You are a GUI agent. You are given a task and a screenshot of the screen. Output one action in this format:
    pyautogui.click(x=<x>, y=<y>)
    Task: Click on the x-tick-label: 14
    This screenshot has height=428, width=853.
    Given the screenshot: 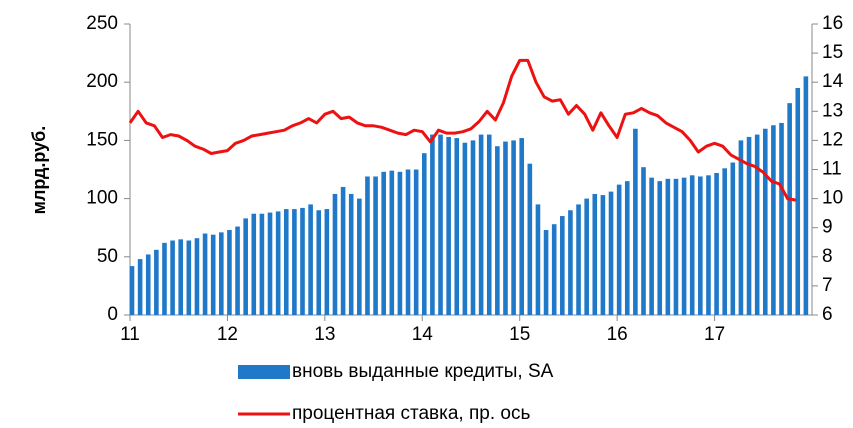 What is the action you would take?
    pyautogui.click(x=423, y=334)
    